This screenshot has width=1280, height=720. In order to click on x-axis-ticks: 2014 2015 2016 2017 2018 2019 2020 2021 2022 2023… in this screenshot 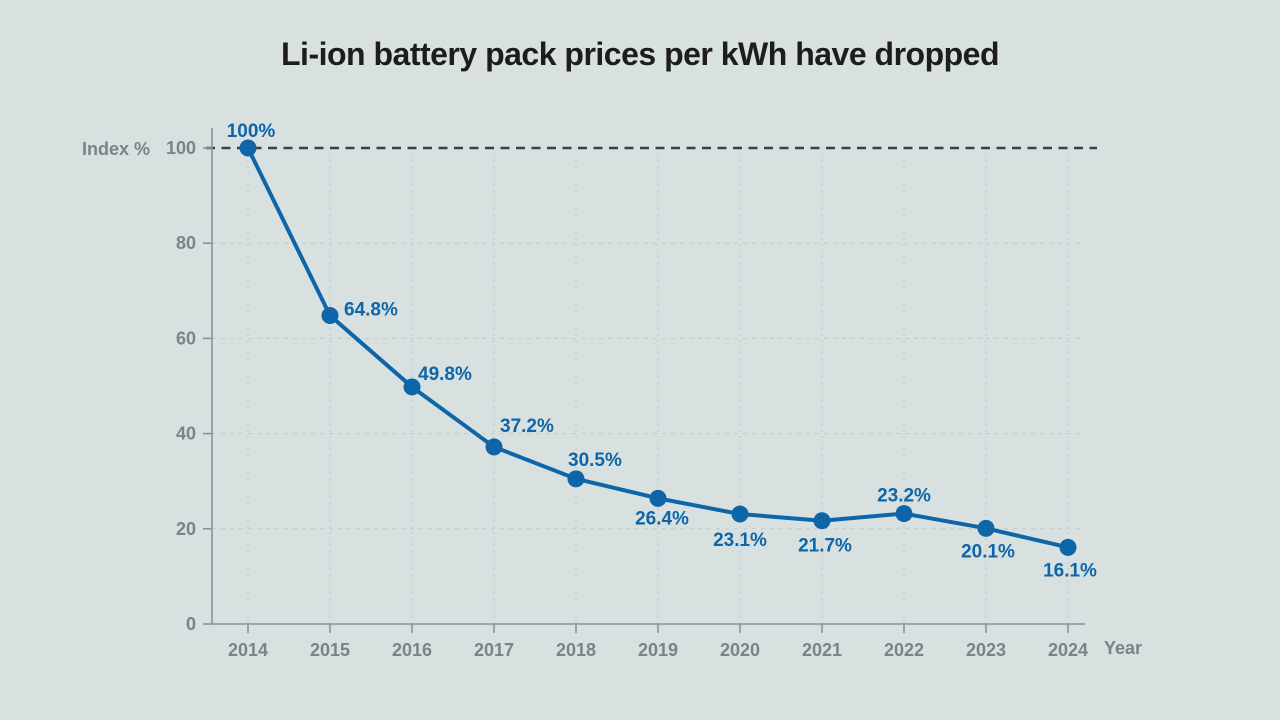, I will do `click(658, 642)`.